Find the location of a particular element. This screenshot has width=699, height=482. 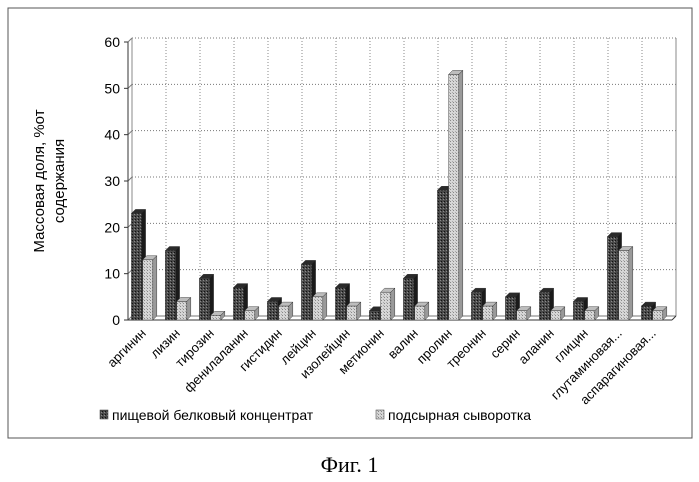

legend-label: подсырная сыворотка is located at coordinates (459, 415).